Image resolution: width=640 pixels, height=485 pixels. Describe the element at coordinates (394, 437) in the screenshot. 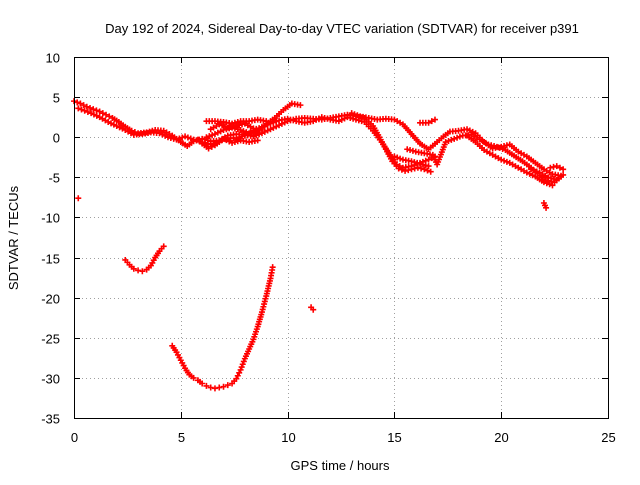

I see `x-tick-label: 15` at that location.